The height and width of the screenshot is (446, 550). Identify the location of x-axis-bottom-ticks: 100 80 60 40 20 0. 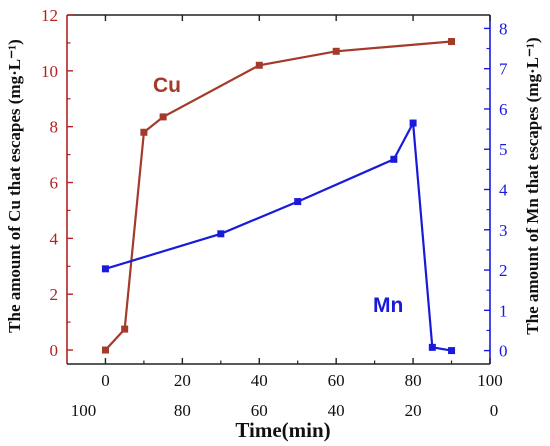
(285, 410).